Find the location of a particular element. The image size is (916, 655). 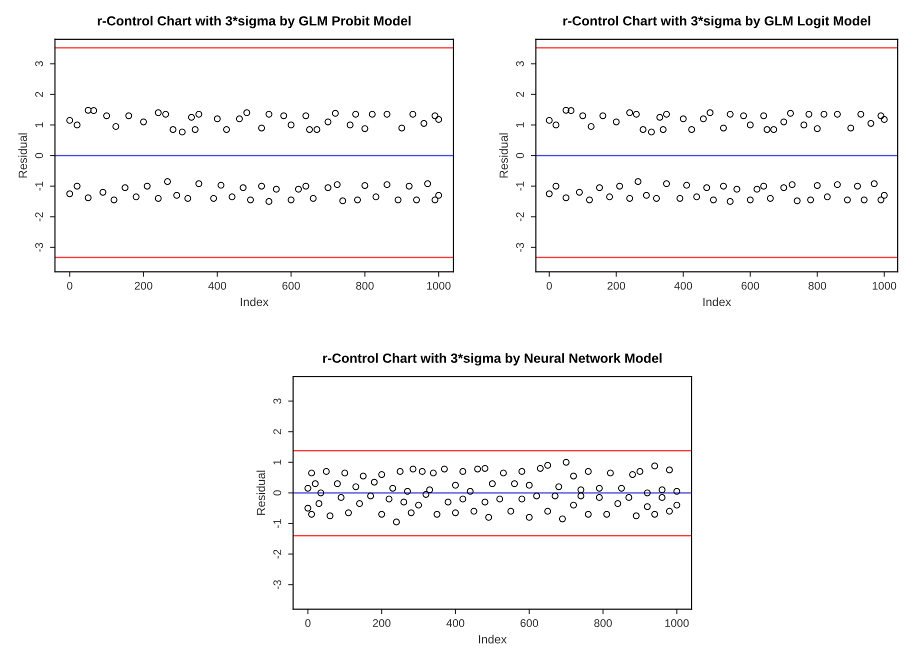

chart-title: r-Control Chart with 3*sigma by GLM Probit Model is located at coordinates (254, 22).